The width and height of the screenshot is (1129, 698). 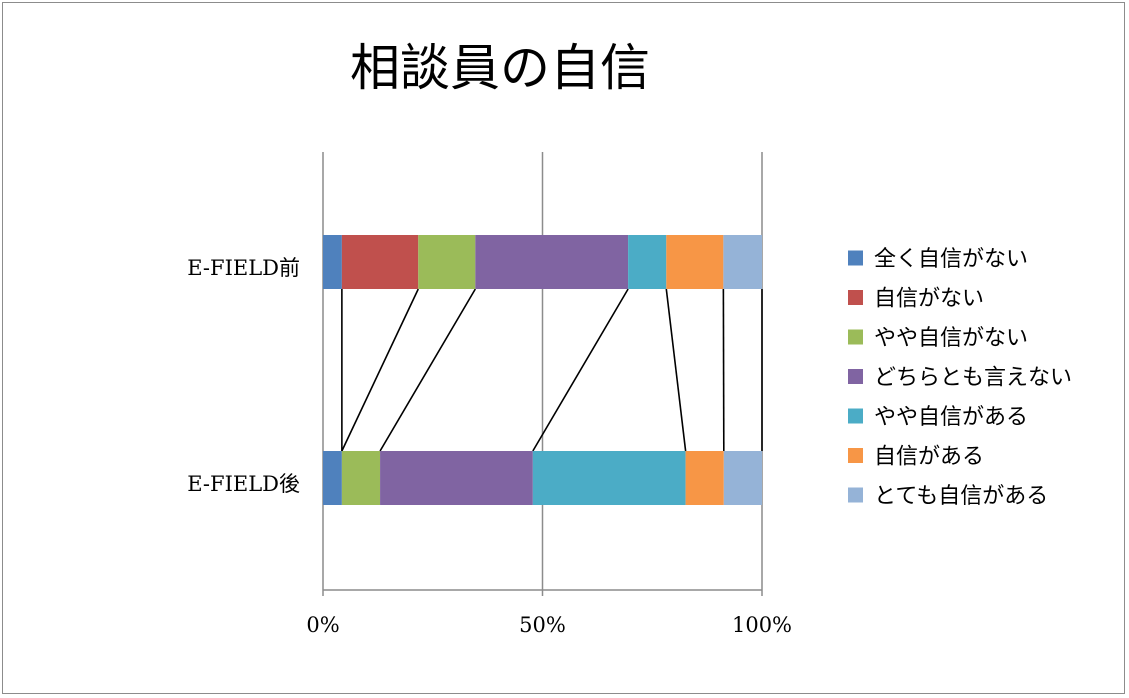 What do you see at coordinates (243, 268) in the screenshot?
I see `category-label: E-FIELD前` at bounding box center [243, 268].